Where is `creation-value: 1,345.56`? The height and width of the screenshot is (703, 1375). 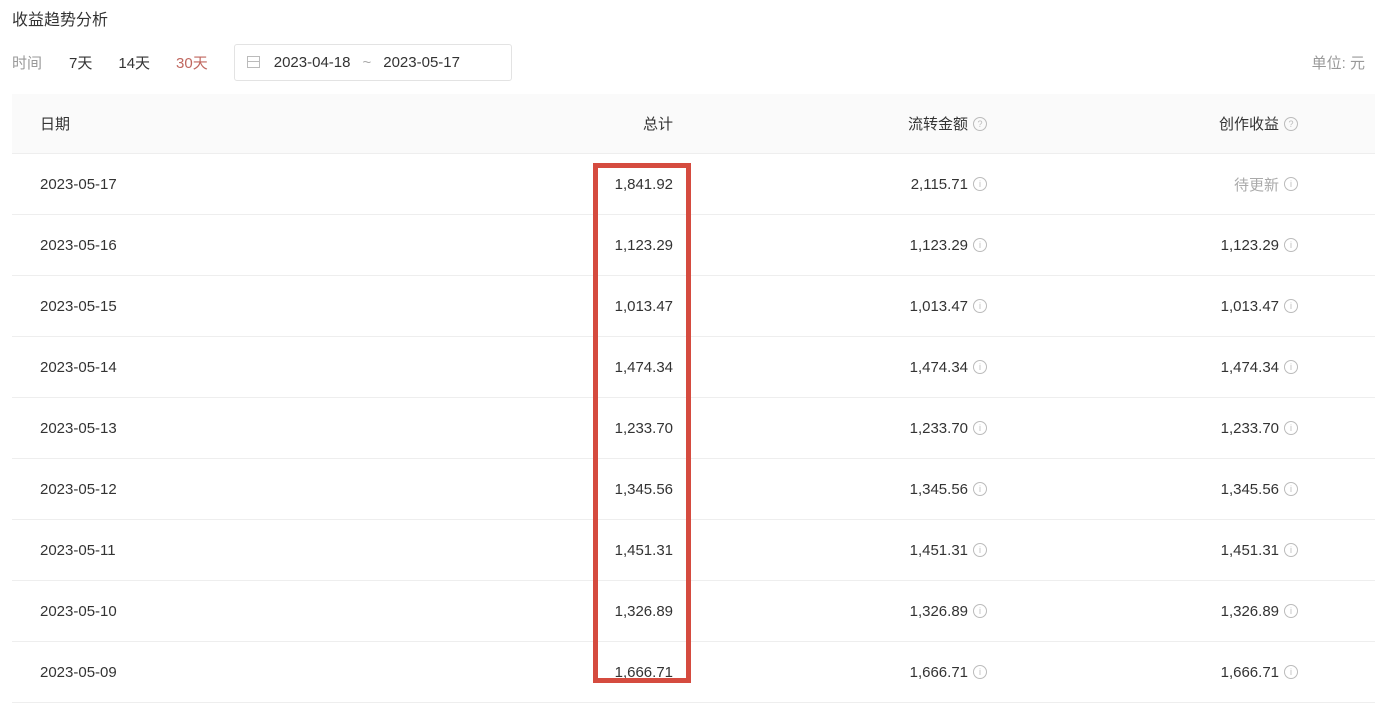 creation-value: 1,345.56 is located at coordinates (1249, 489).